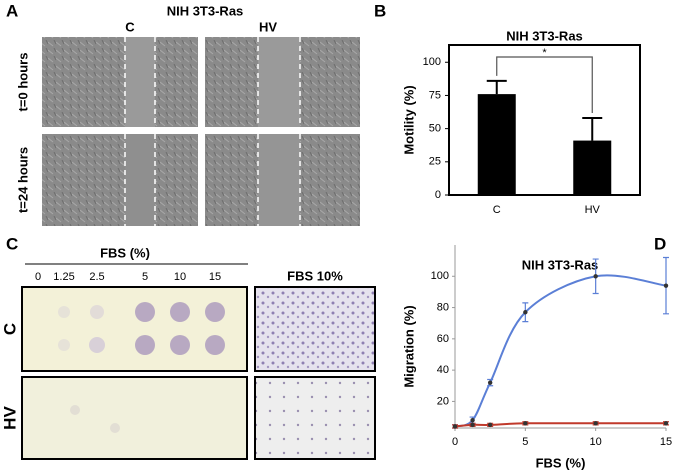 This screenshot has height=473, width=674. What do you see at coordinates (443, 401) in the screenshot?
I see `y-tick-label: 20` at bounding box center [443, 401].